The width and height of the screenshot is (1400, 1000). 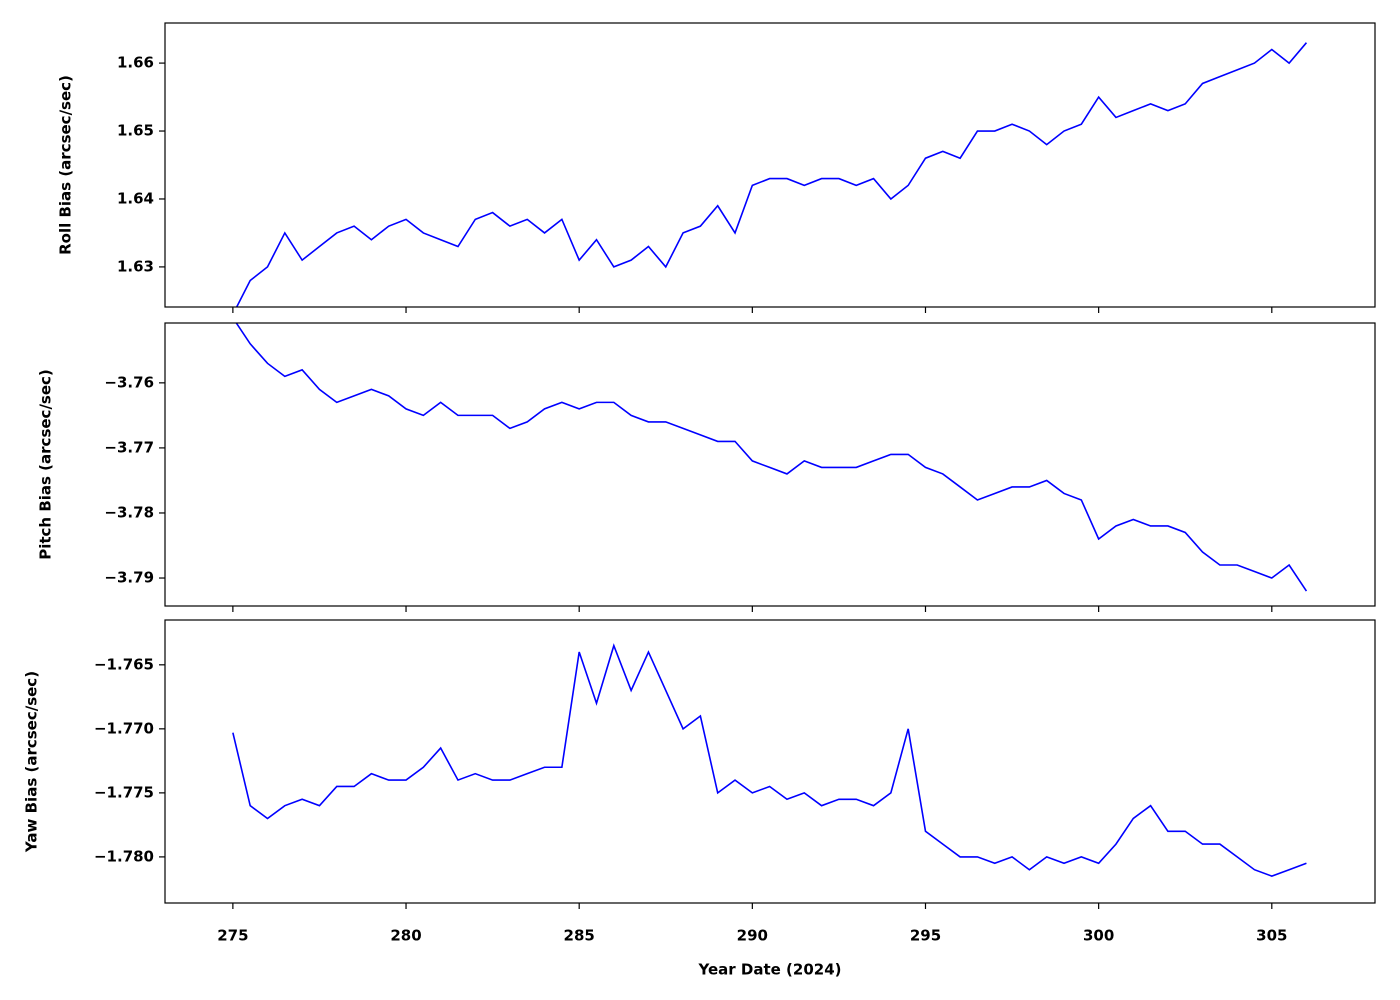 What do you see at coordinates (232, 936) in the screenshot?
I see `x-tick-label: 275` at bounding box center [232, 936].